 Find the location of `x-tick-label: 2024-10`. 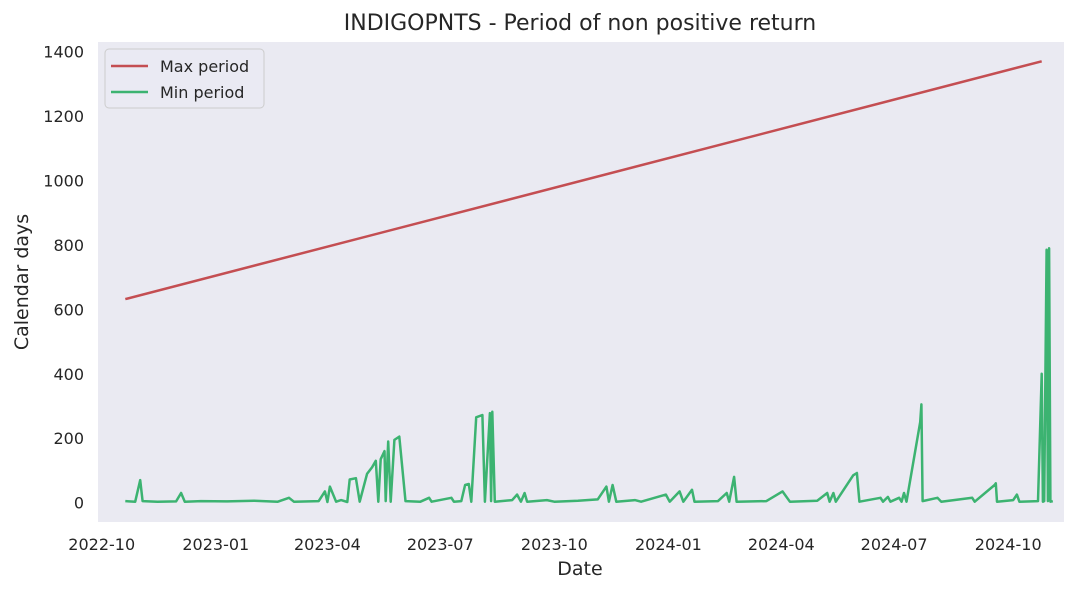

x-tick-label: 2024-10 is located at coordinates (1008, 544).